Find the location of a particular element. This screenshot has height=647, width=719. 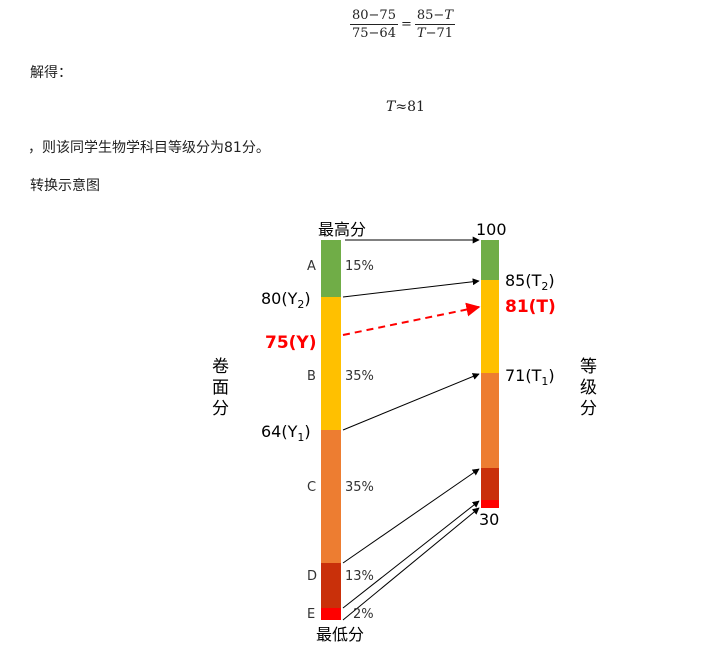

left-bar-segment-c is located at coordinates (331, 496).